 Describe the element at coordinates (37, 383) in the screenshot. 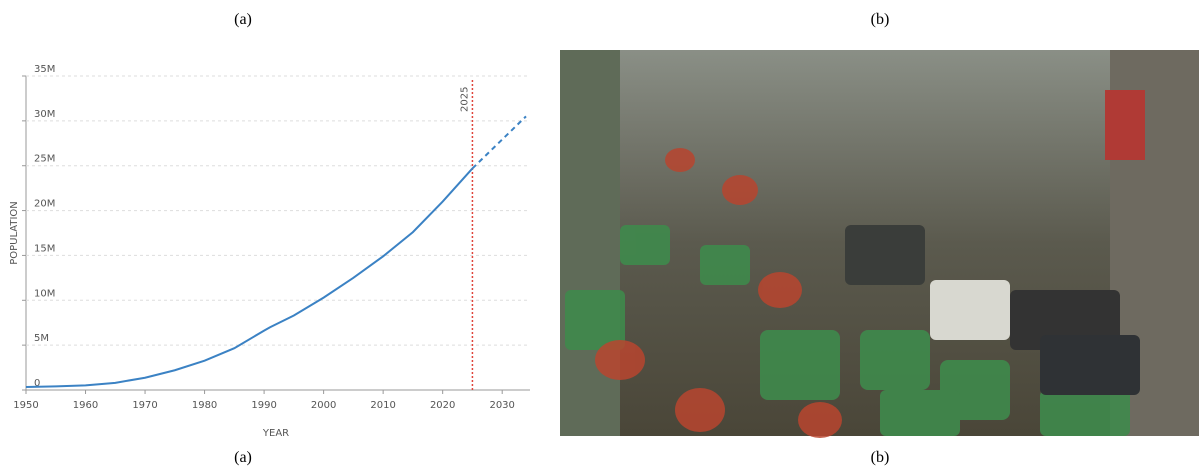

I see `y-tick-label: 0` at that location.